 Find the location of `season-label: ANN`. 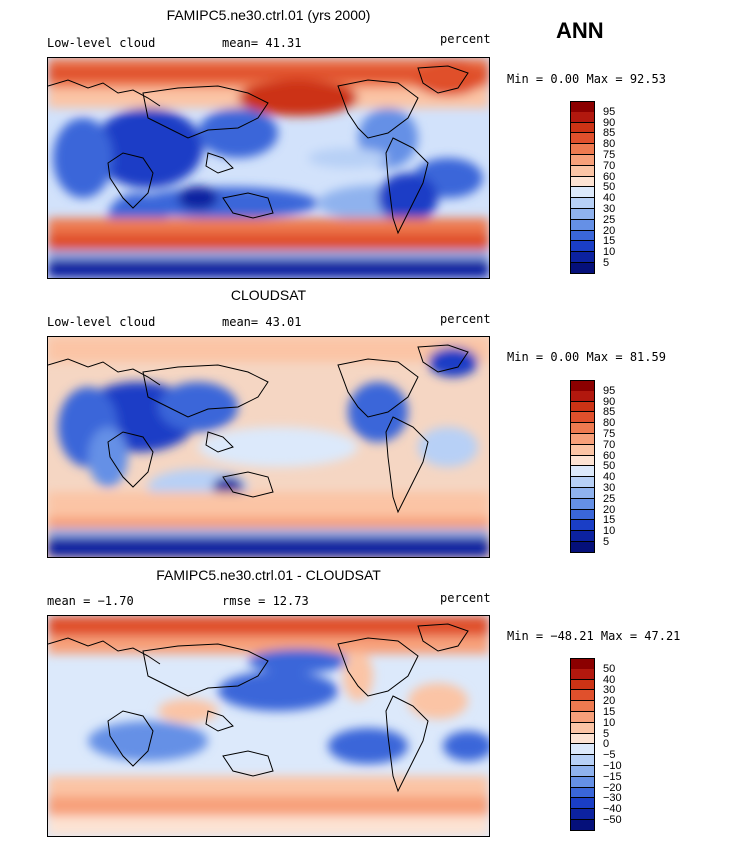

season-label: ANN is located at coordinates (580, 30).